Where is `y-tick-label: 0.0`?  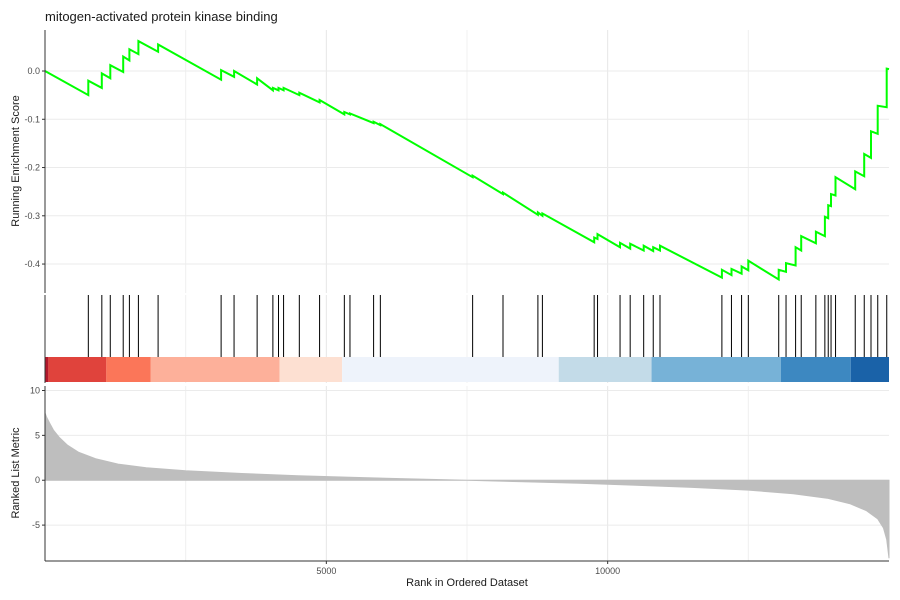
y-tick-label: 0.0 is located at coordinates (33, 71).